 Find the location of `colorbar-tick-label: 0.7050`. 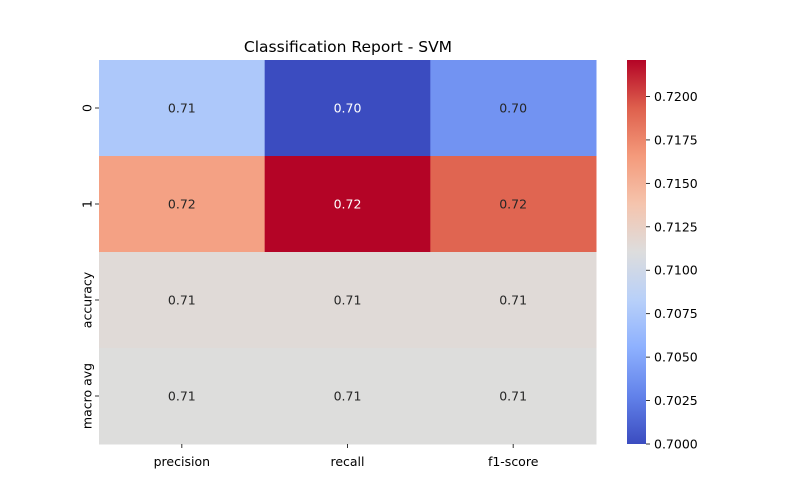

colorbar-tick-label: 0.7050 is located at coordinates (676, 357).